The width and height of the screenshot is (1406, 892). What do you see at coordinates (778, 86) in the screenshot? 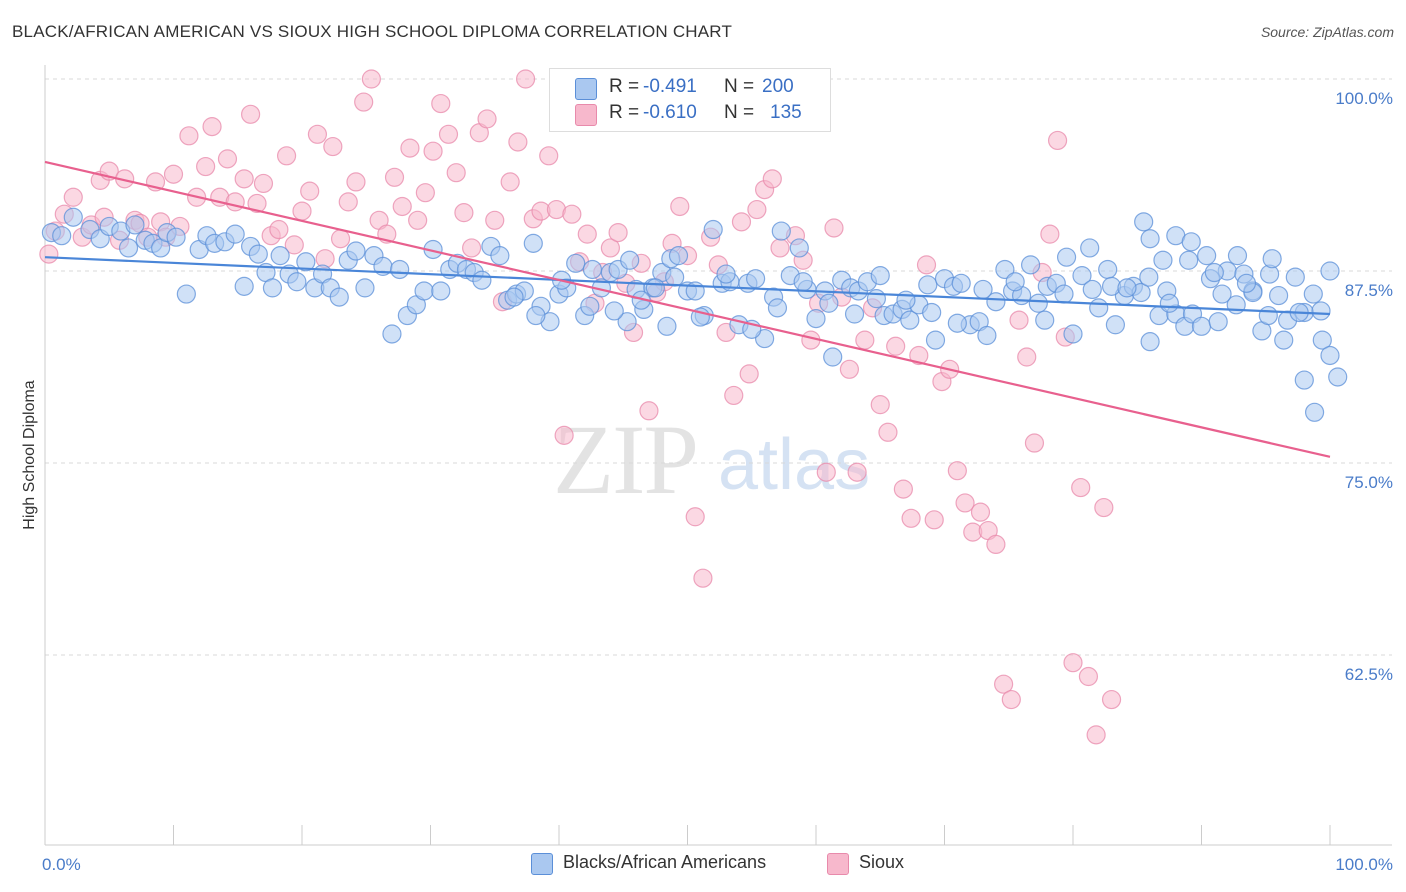
I see `legend-n-value: 200` at bounding box center [778, 86].